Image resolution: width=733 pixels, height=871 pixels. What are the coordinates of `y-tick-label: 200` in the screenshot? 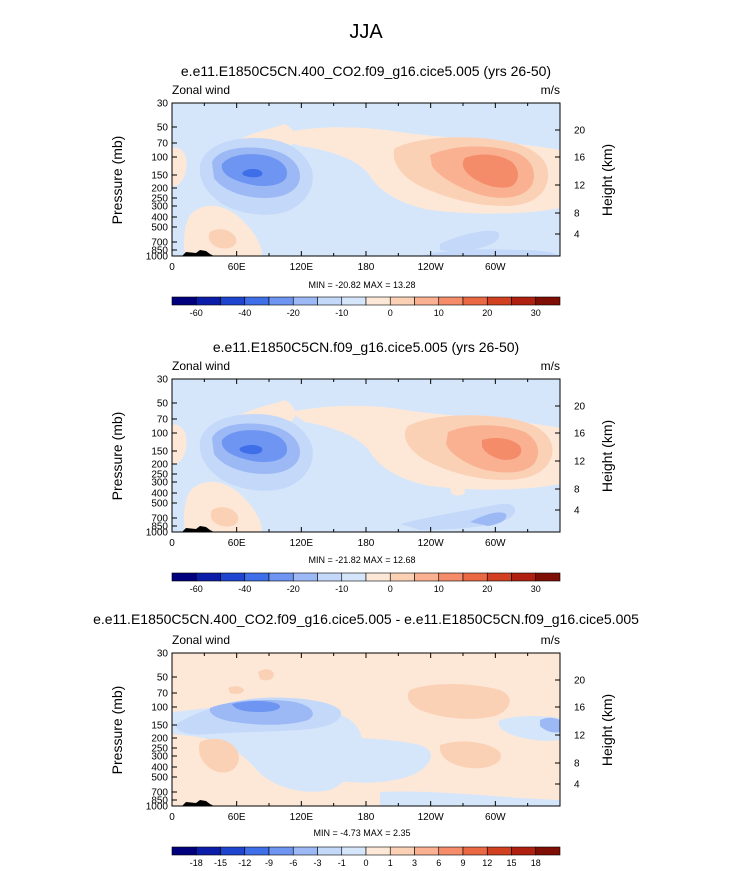 It's located at (159, 465).